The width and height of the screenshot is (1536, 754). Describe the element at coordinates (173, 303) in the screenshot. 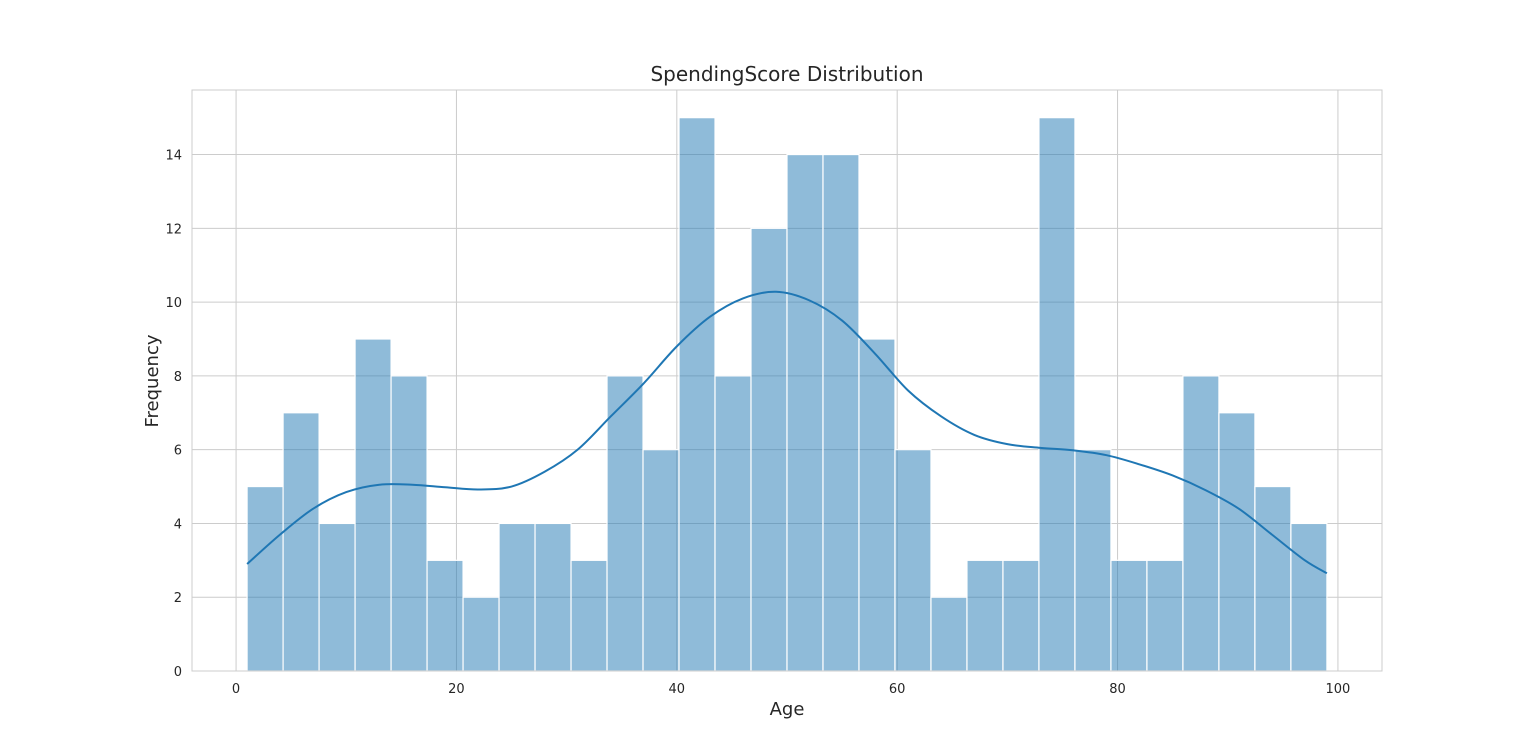

I see `y-tick-label: 10` at that location.